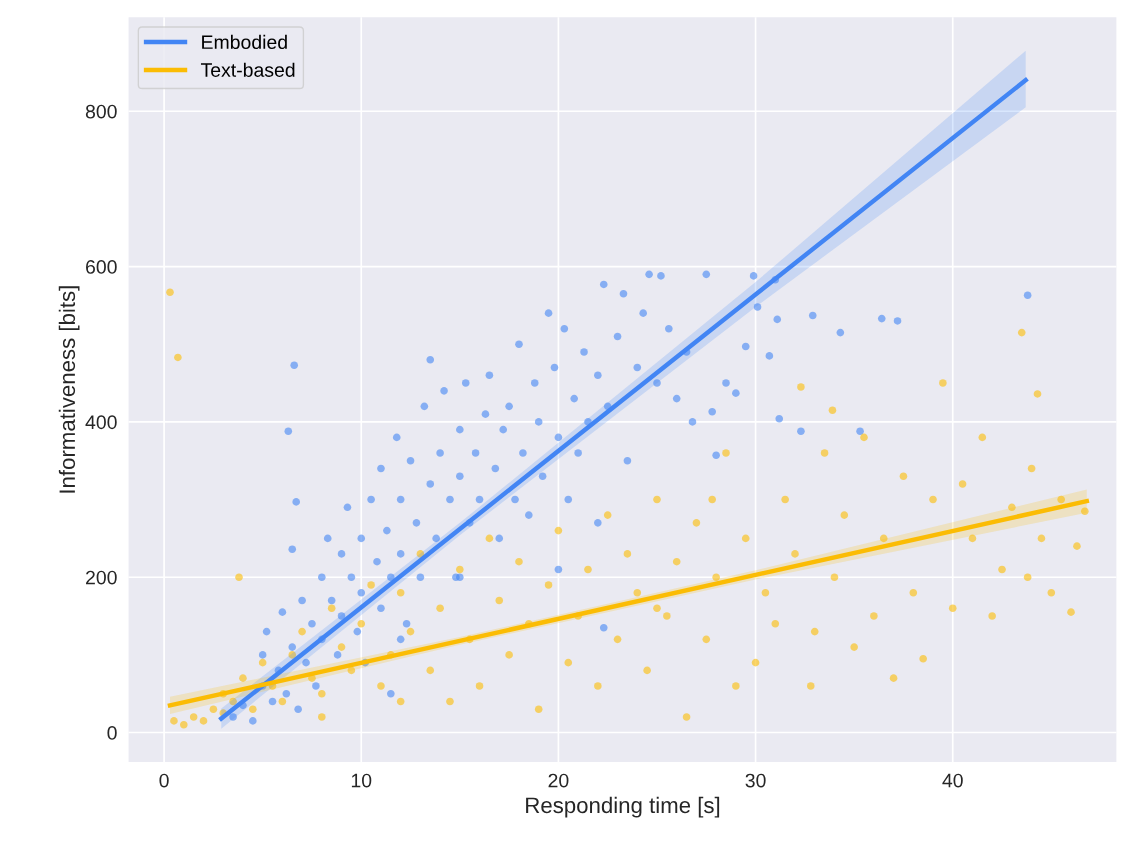 Image resolution: width=1138 pixels, height=864 pixels. What do you see at coordinates (101, 422) in the screenshot?
I see `y-tick-label: 400` at bounding box center [101, 422].